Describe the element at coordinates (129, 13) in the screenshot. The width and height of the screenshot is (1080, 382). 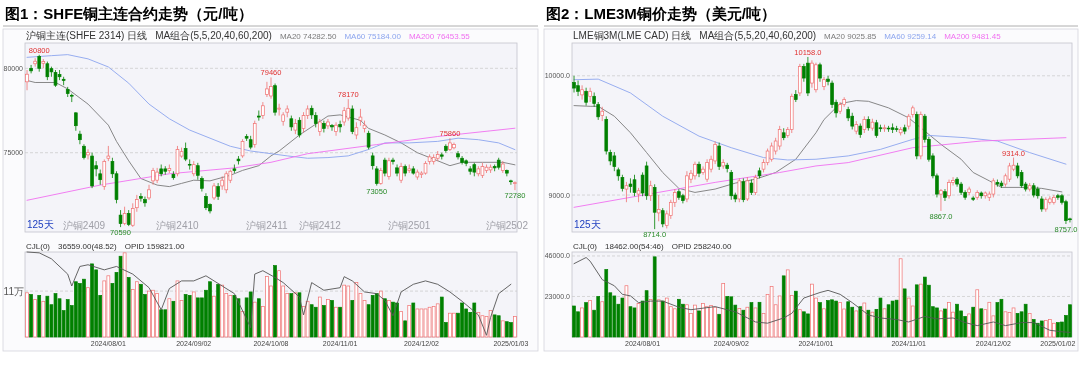
I see `chart-title: 图1：SHFE铜主连合约走势（元/吨）` at that location.